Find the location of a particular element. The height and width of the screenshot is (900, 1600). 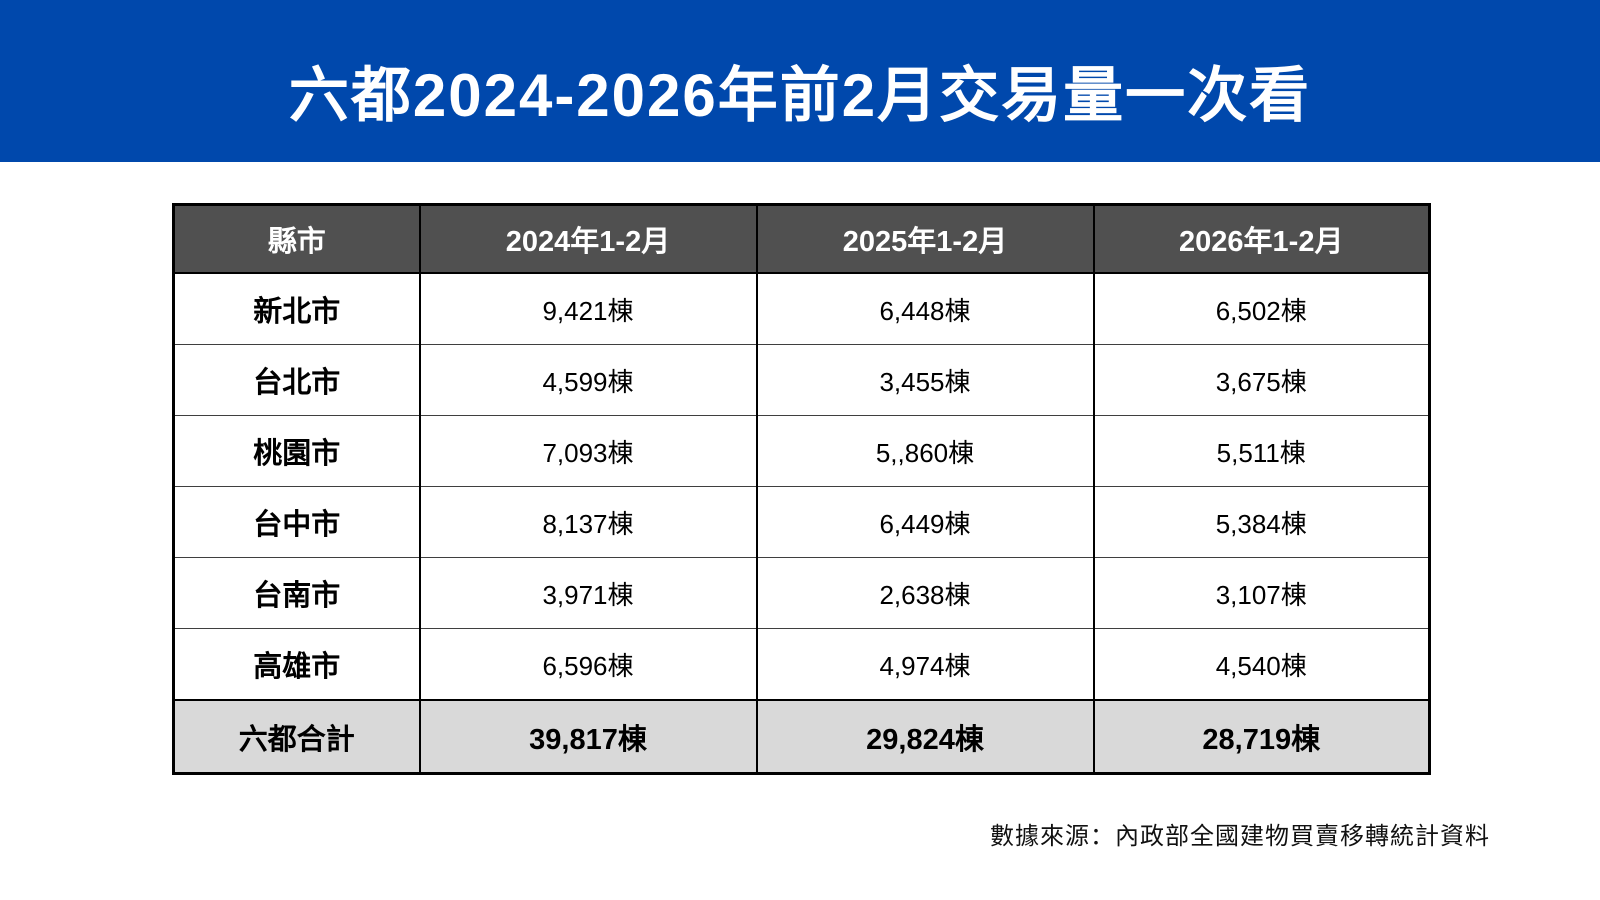

table-header-row: 縣市 2024年1-2月 2025年1-2月 2026年1-2月 is located at coordinates (801, 239).